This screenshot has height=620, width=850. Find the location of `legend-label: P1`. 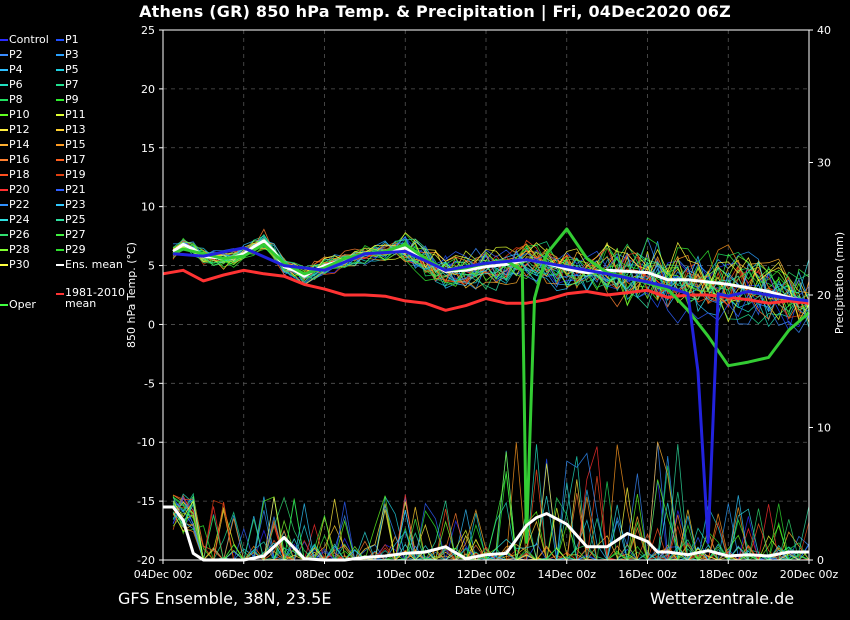

legend-label: P1 is located at coordinates (72, 39).